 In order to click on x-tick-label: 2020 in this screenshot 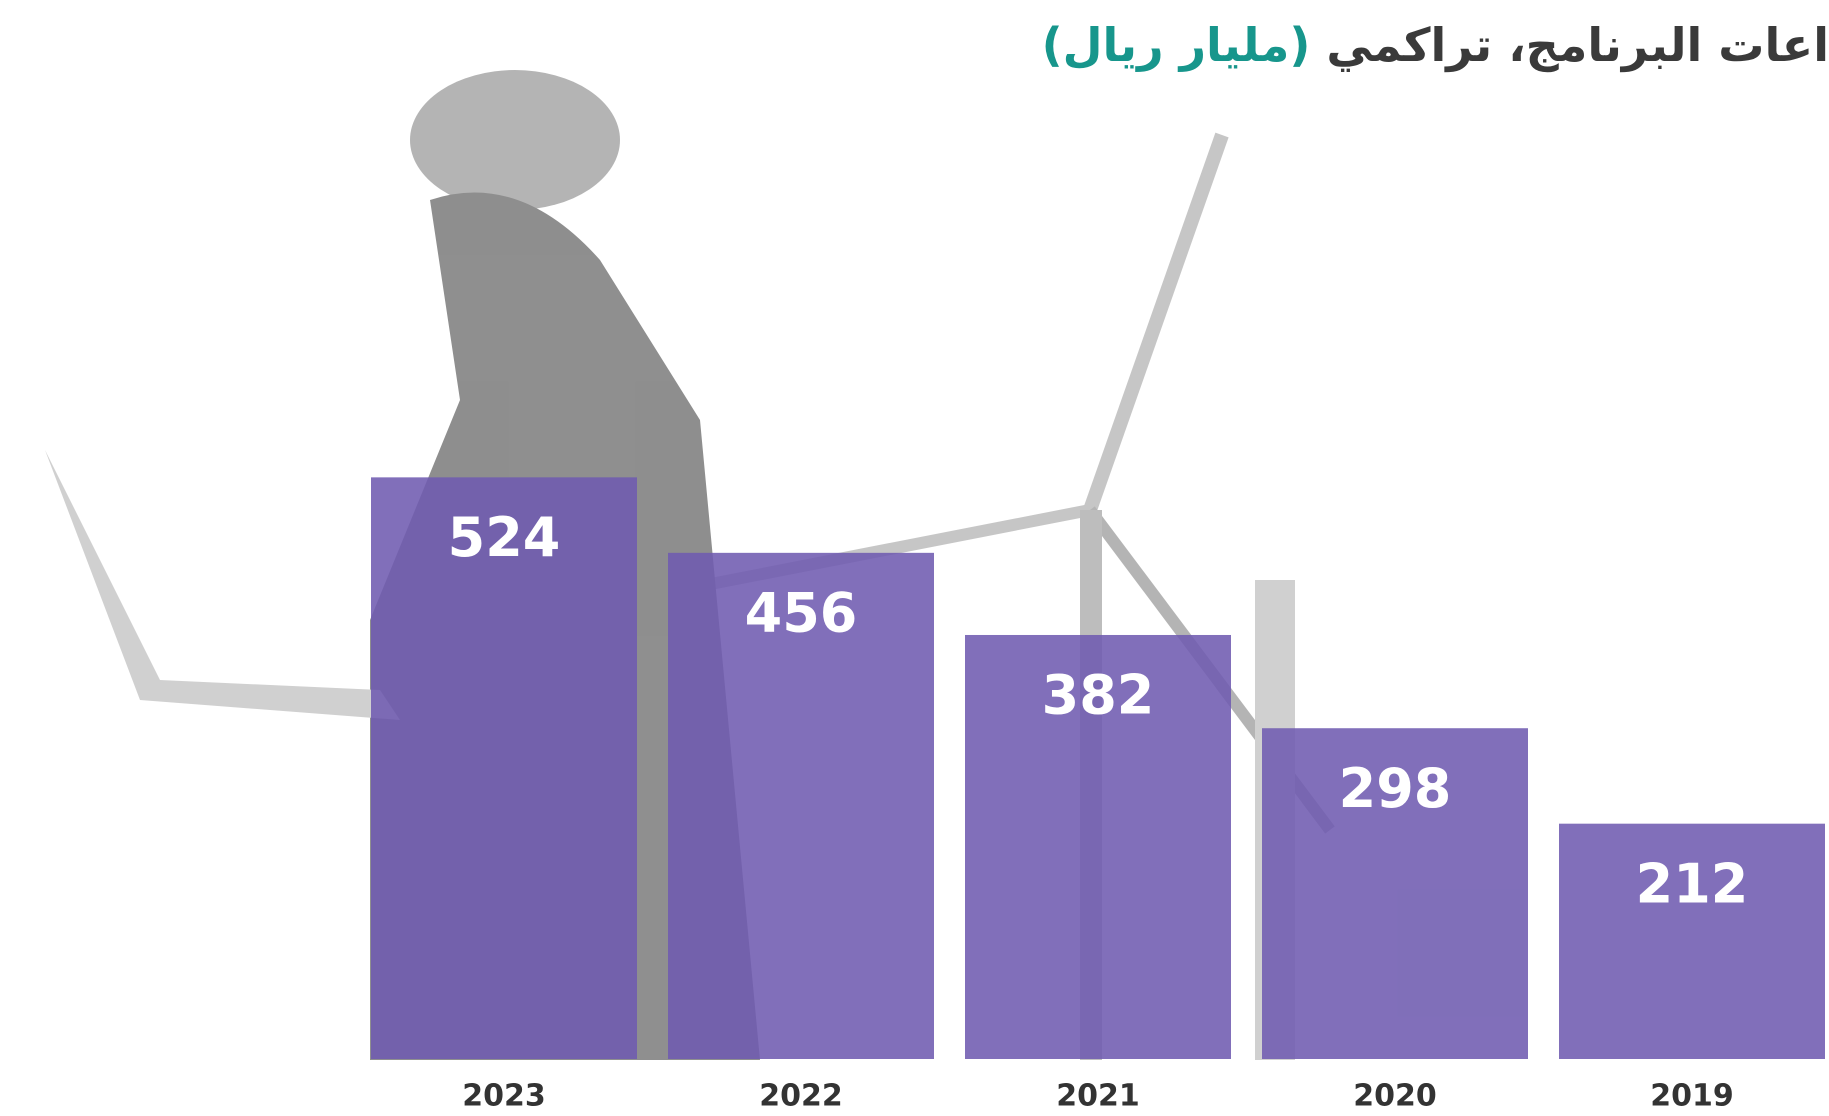, I will do `click(1395, 1096)`.